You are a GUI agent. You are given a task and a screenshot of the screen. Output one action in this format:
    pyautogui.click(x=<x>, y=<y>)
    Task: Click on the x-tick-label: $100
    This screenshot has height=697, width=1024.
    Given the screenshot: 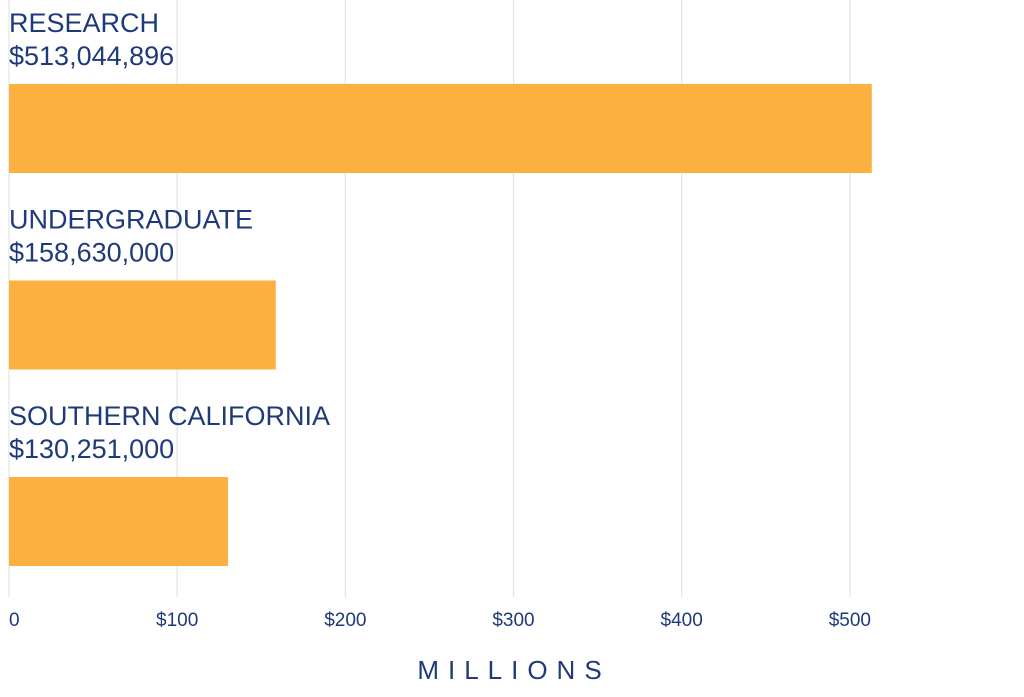 What is the action you would take?
    pyautogui.click(x=177, y=620)
    